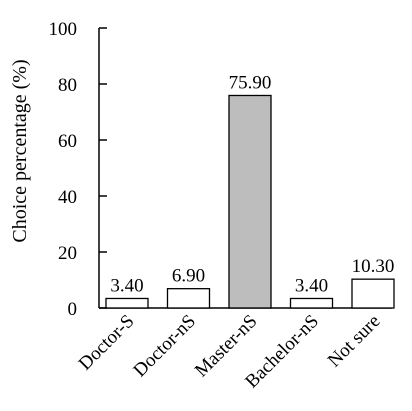  Describe the element at coordinates (107, 343) in the screenshot. I see `category-label: Doctor-S` at that location.